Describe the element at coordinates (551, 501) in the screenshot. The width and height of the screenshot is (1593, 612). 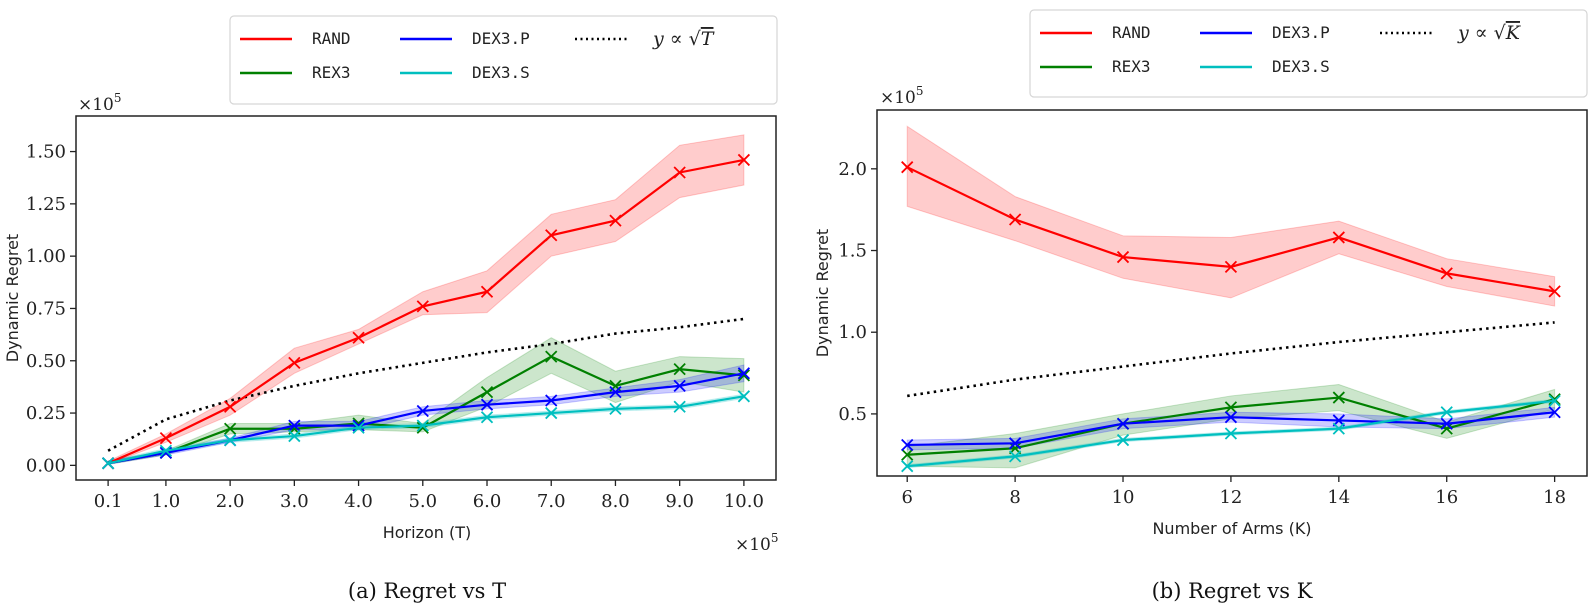
I see `x-tick-label: 7.0` at that location.